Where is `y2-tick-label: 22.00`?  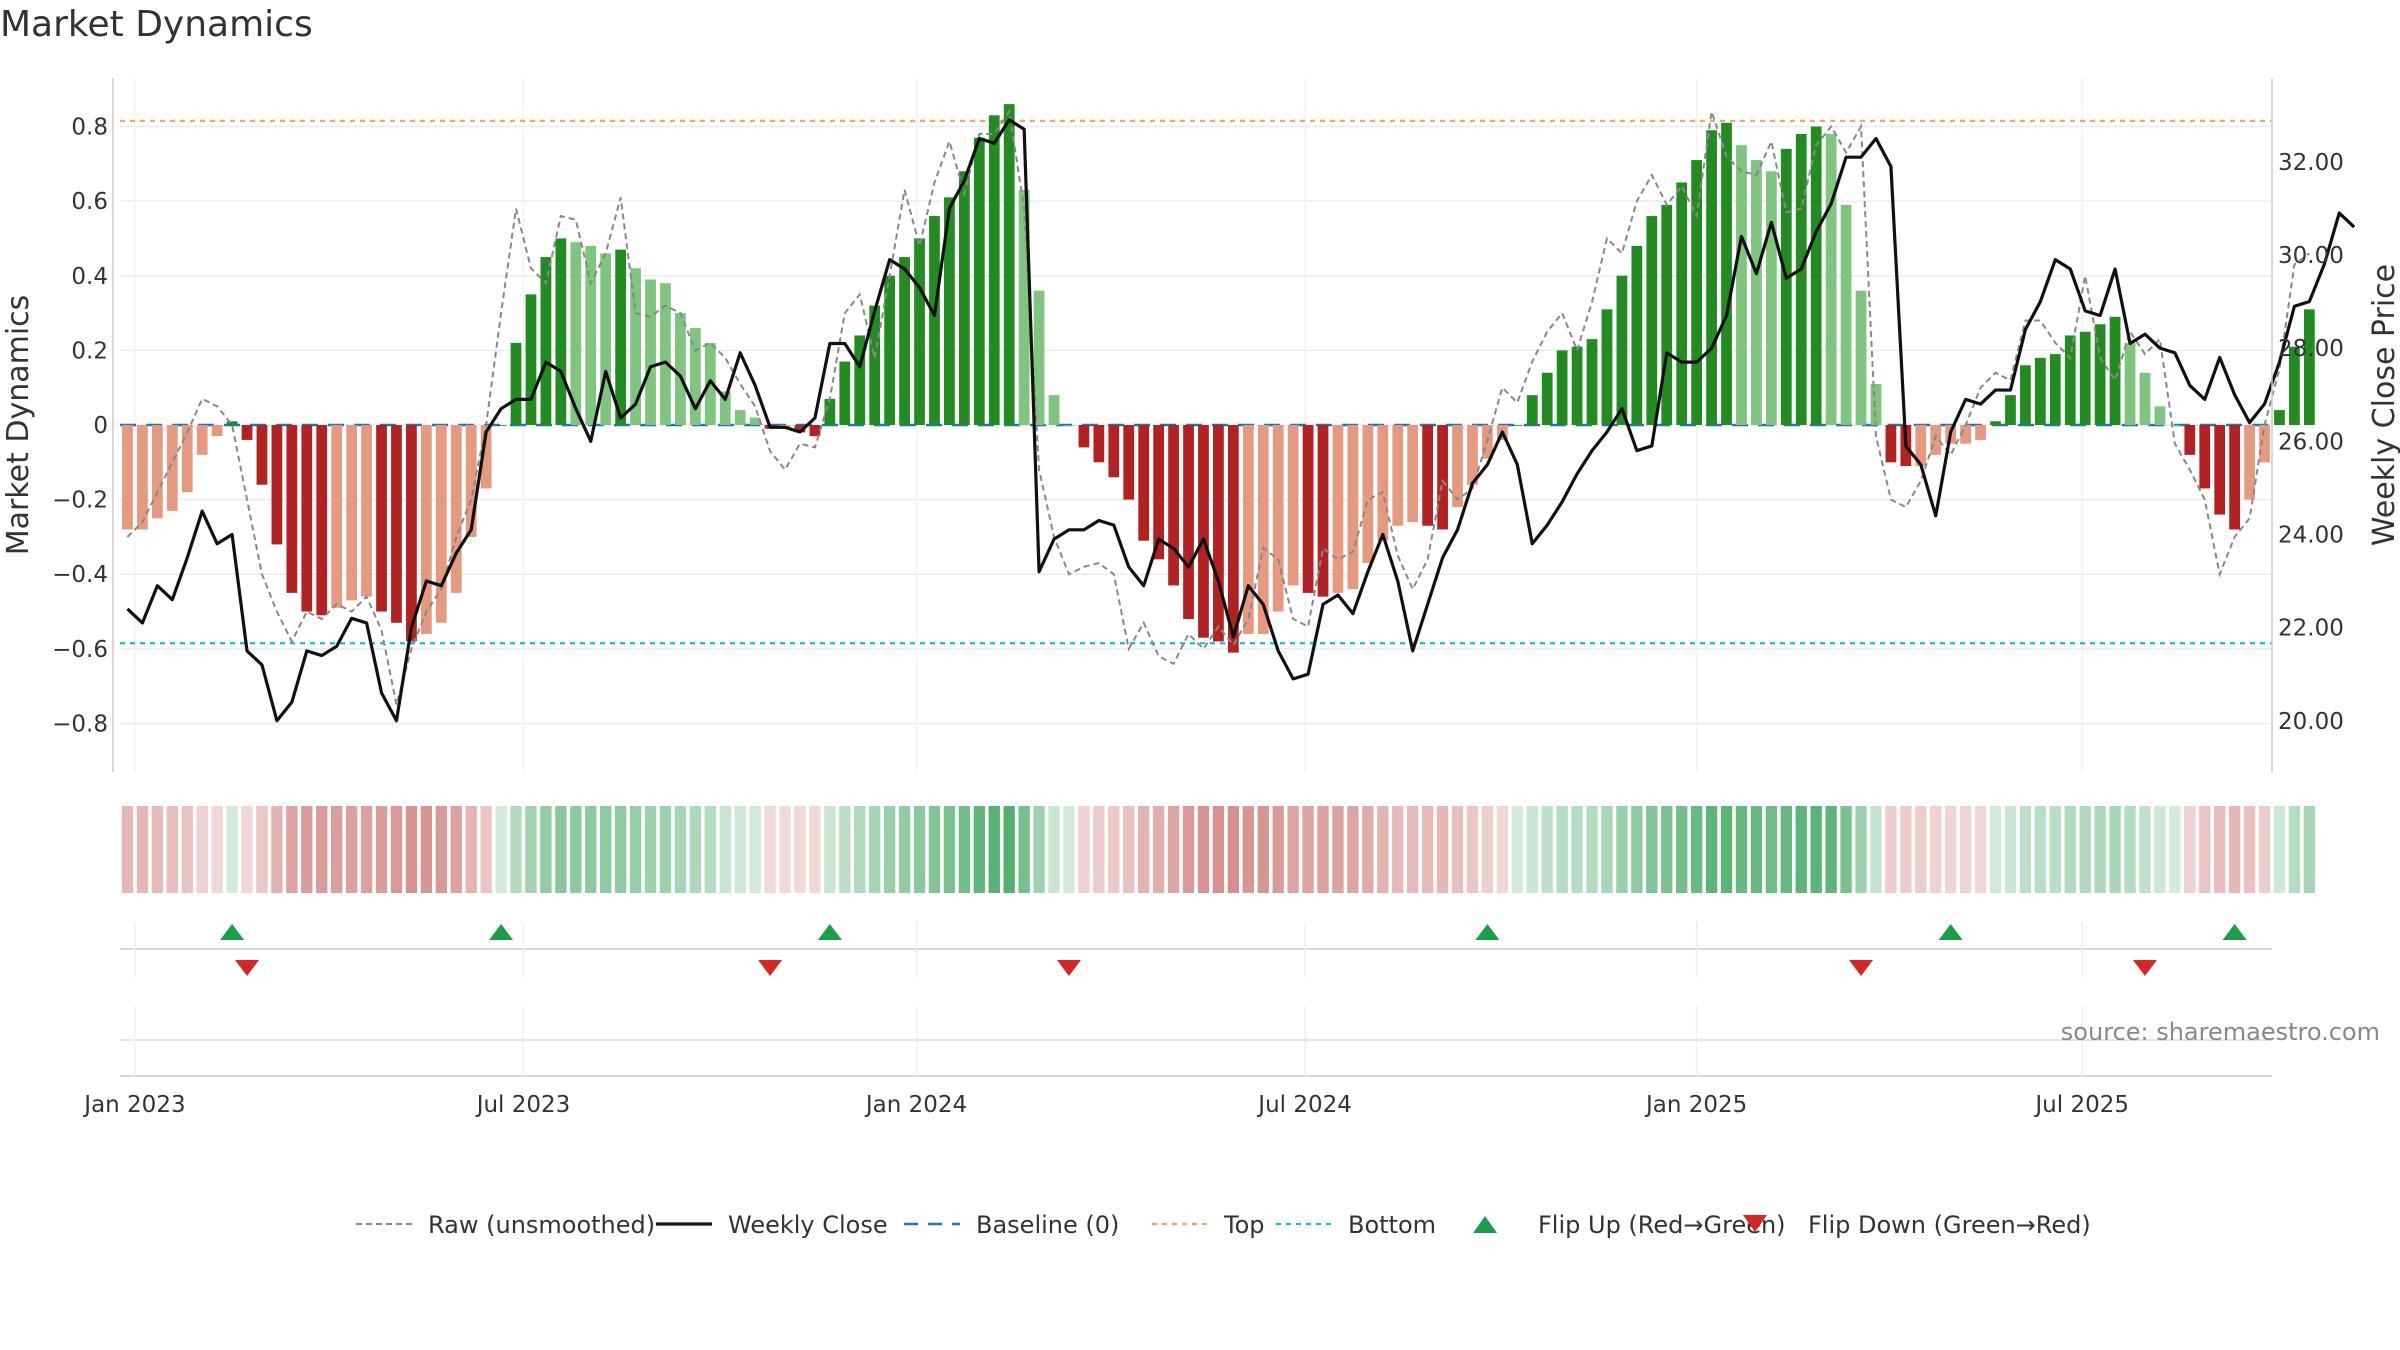
y2-tick-label: 22.00 is located at coordinates (2311, 629).